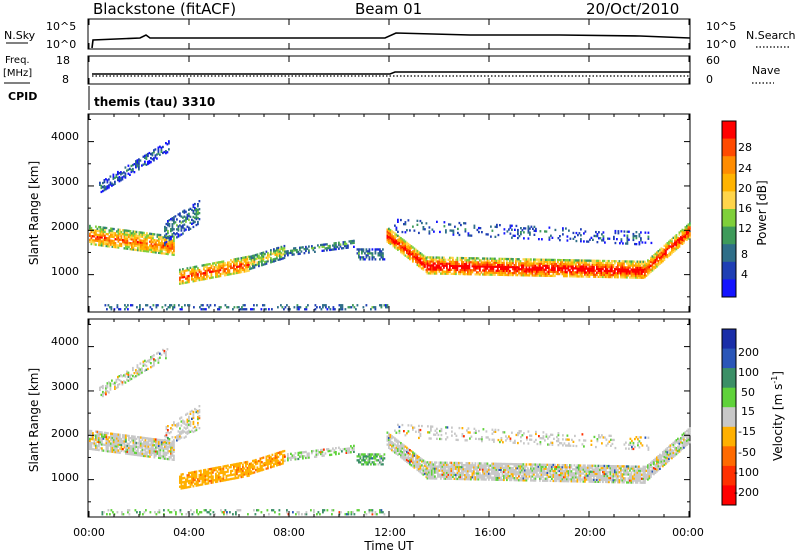  I want to click on nsky-tick-high: 10^5, so click(61, 26).